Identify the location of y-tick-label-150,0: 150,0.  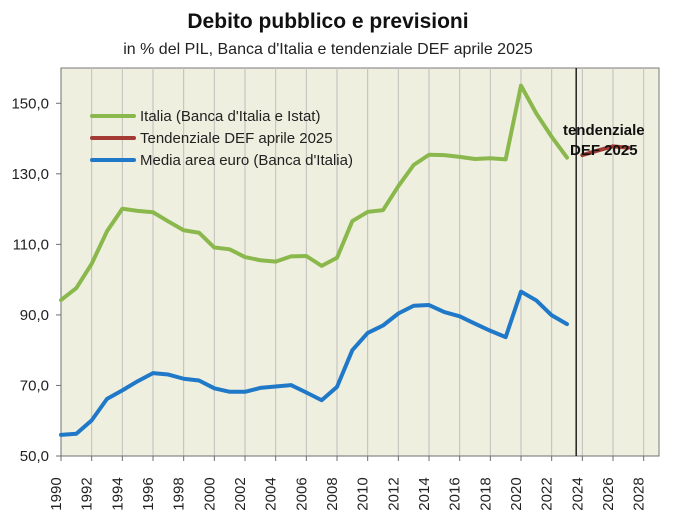
(30, 103).